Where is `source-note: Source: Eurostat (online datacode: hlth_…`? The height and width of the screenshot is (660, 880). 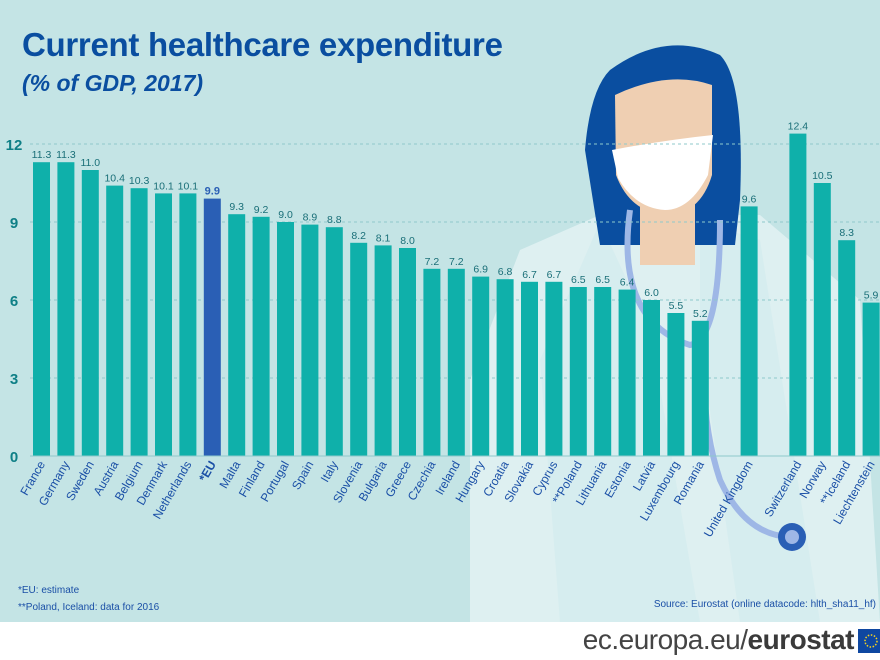
source-note: Source: Eurostat (online datacode: hlth_… is located at coordinates (764, 604).